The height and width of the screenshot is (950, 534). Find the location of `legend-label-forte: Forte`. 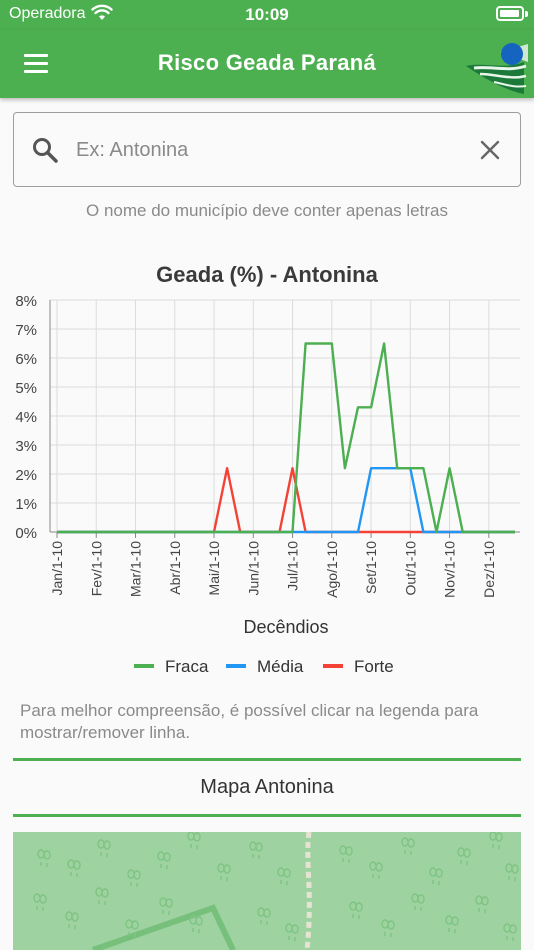

legend-label-forte: Forte is located at coordinates (374, 666).